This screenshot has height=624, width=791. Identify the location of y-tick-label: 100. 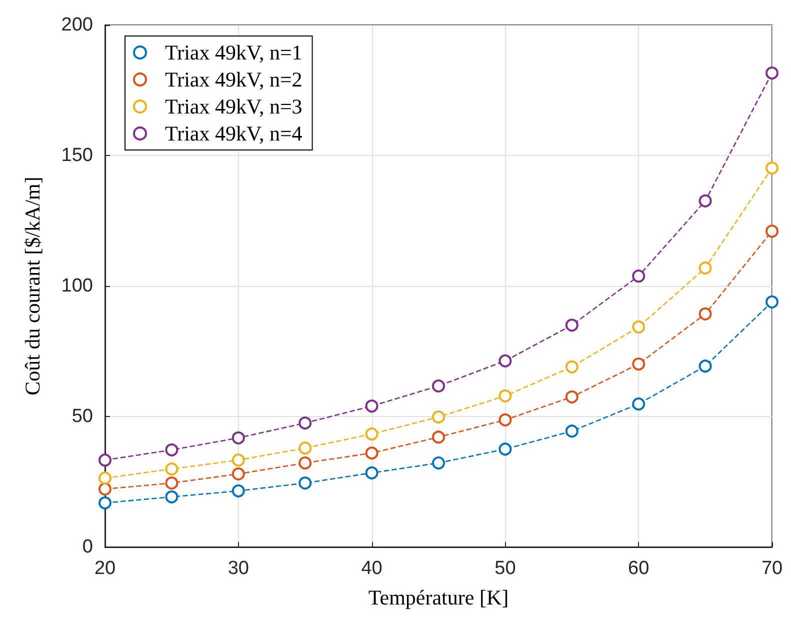
(77, 286).